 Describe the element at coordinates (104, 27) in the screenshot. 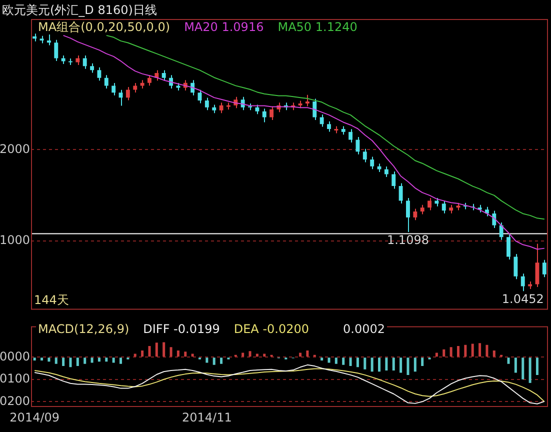

I see `legend-title: MA组合(0,0,20,50,0,0)` at that location.